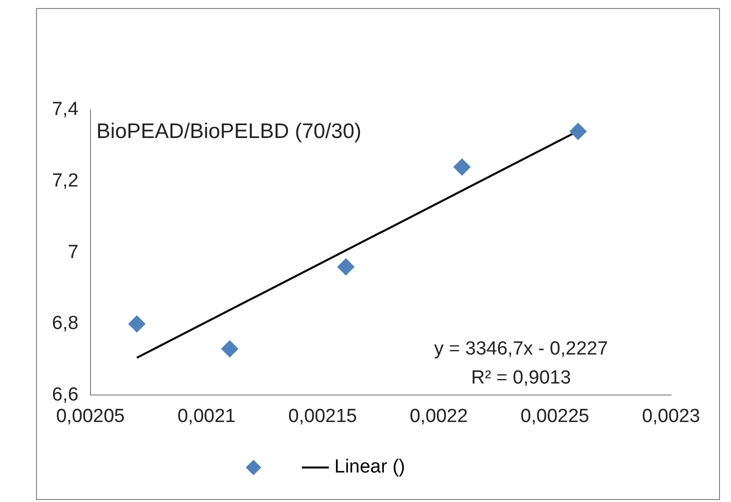 The height and width of the screenshot is (502, 731). What do you see at coordinates (521, 349) in the screenshot?
I see `annotation: y = 3346,7x - 0,2227` at bounding box center [521, 349].